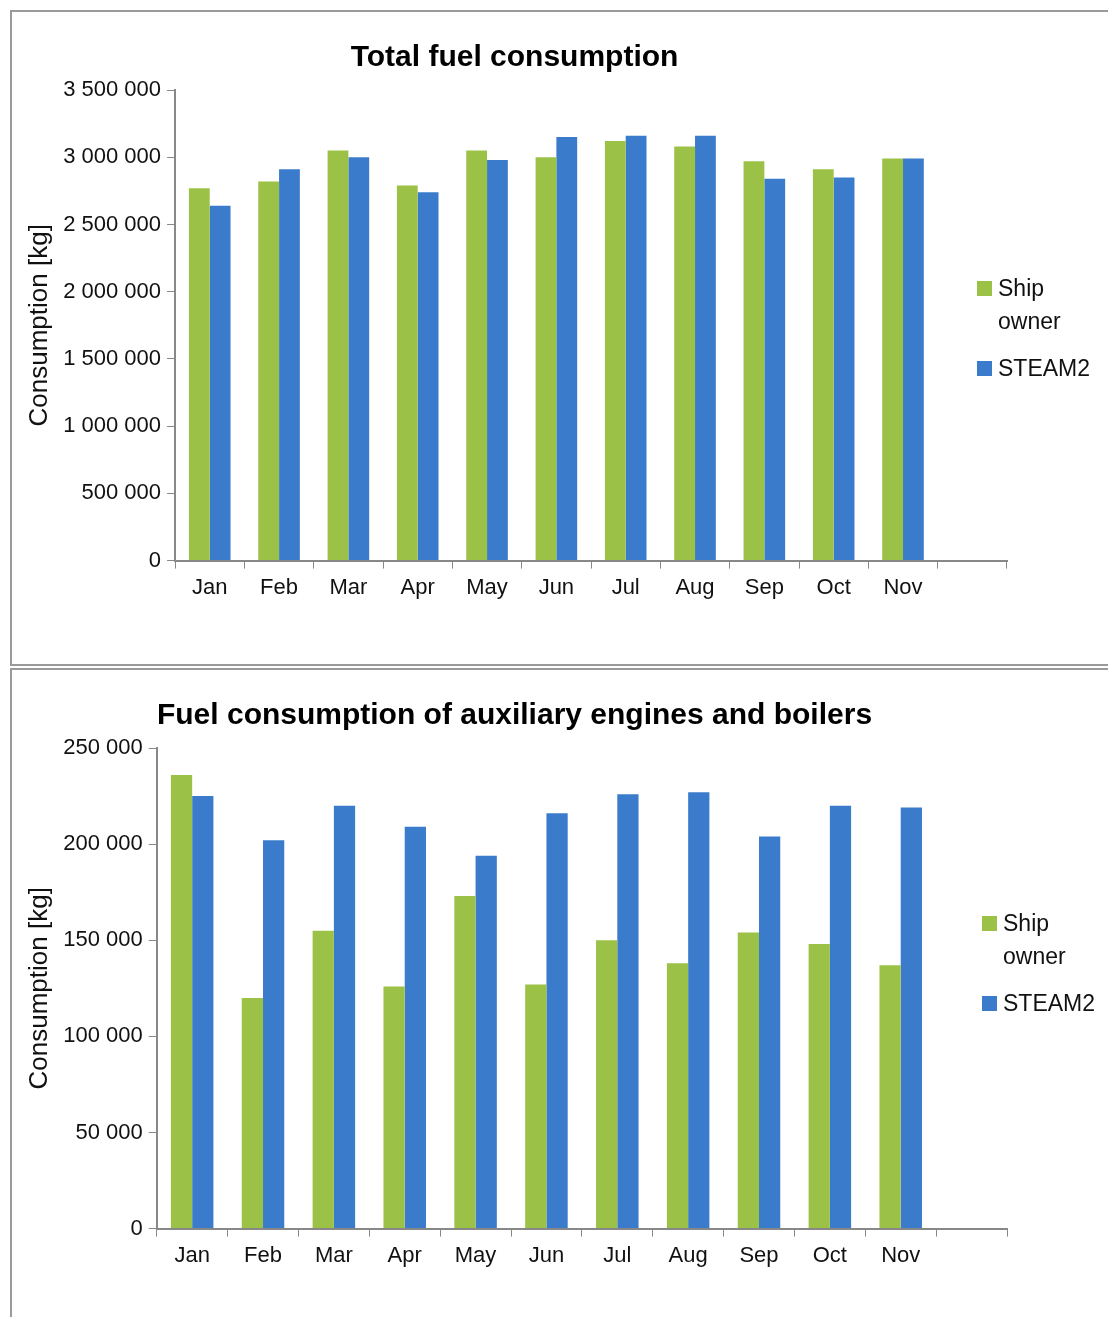  What do you see at coordinates (109, 1131) in the screenshot?
I see `y-tick-label: 50 000` at bounding box center [109, 1131].